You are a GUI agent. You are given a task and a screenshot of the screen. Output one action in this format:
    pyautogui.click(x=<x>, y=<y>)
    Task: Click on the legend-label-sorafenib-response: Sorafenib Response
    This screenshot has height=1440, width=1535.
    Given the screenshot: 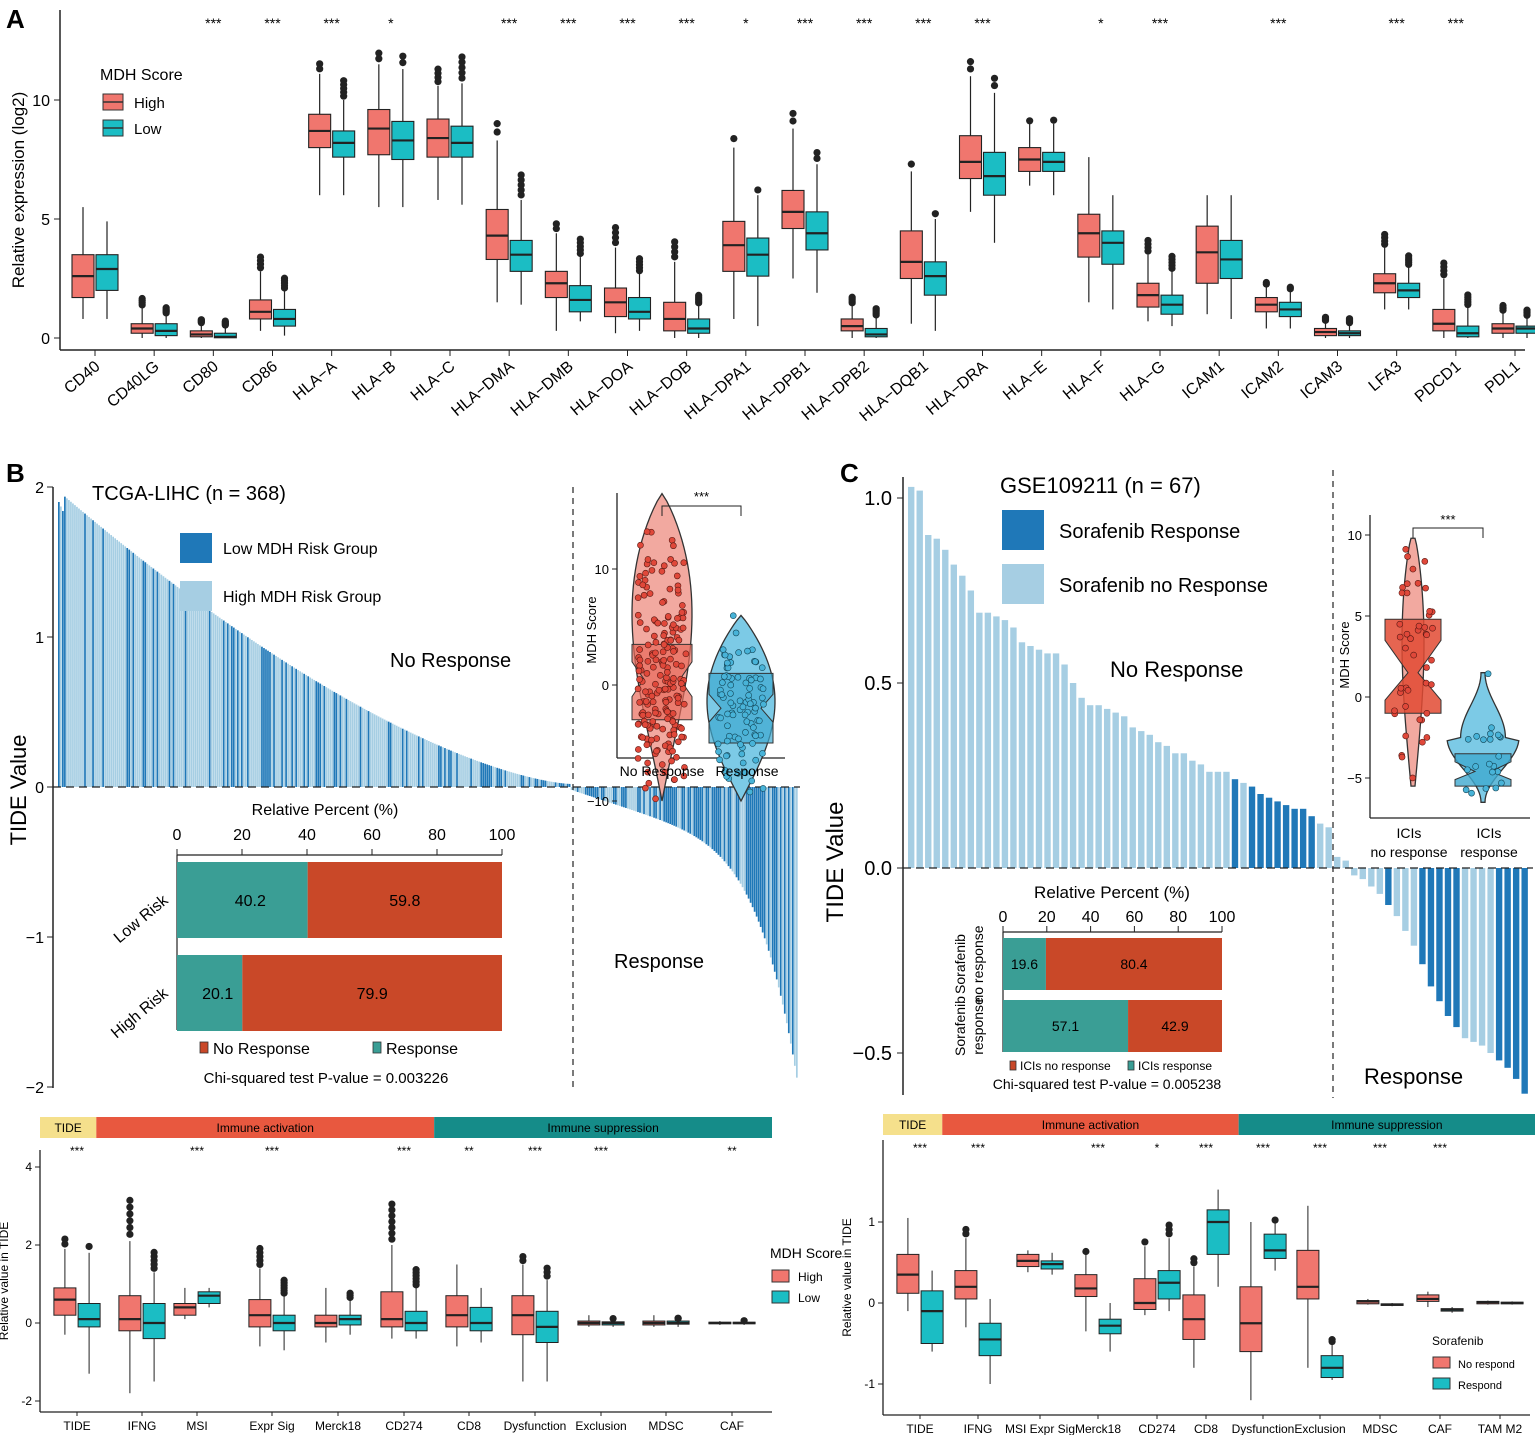 What is the action you would take?
    pyautogui.click(x=1149, y=532)
    